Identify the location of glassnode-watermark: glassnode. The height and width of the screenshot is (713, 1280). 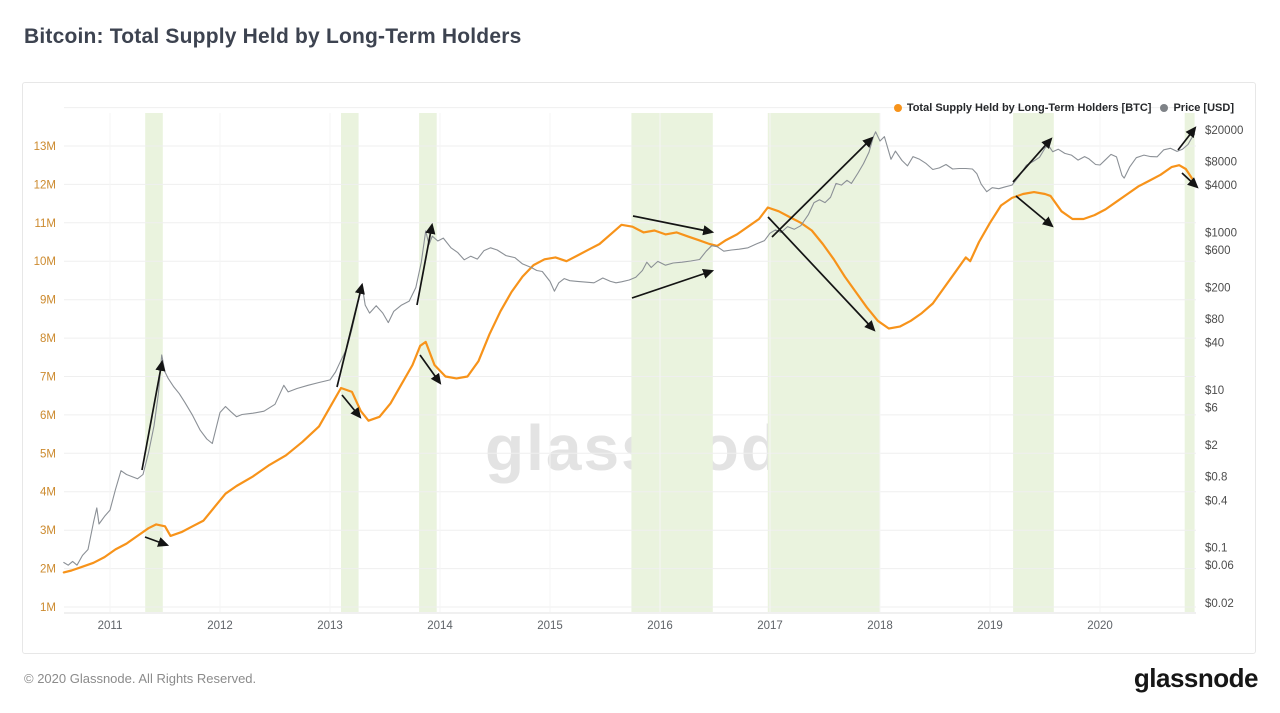
(652, 448).